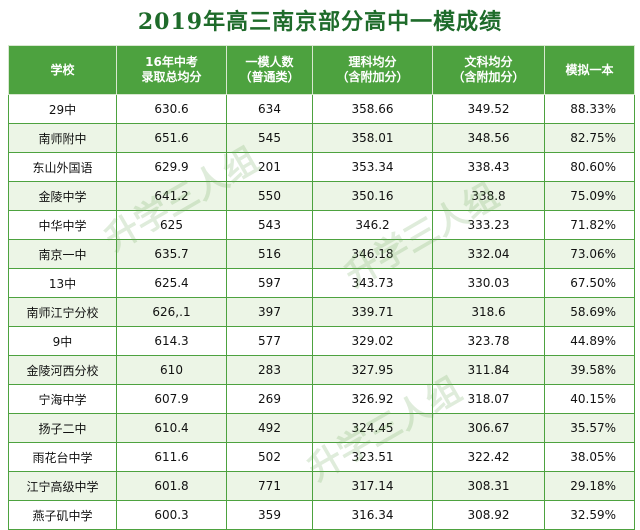  I want to click on cell-arts-avg: 333.23, so click(488, 225).